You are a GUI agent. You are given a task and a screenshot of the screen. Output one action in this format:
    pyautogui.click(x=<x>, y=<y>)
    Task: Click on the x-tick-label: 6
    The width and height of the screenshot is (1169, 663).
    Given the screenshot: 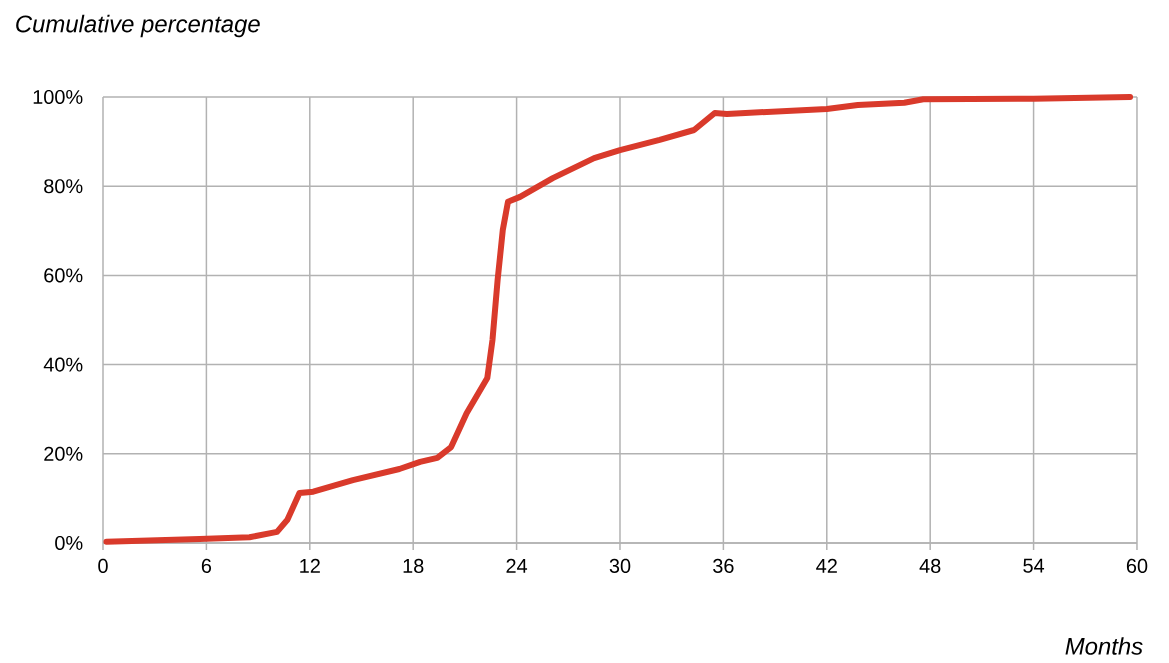 What is the action you would take?
    pyautogui.click(x=206, y=565)
    